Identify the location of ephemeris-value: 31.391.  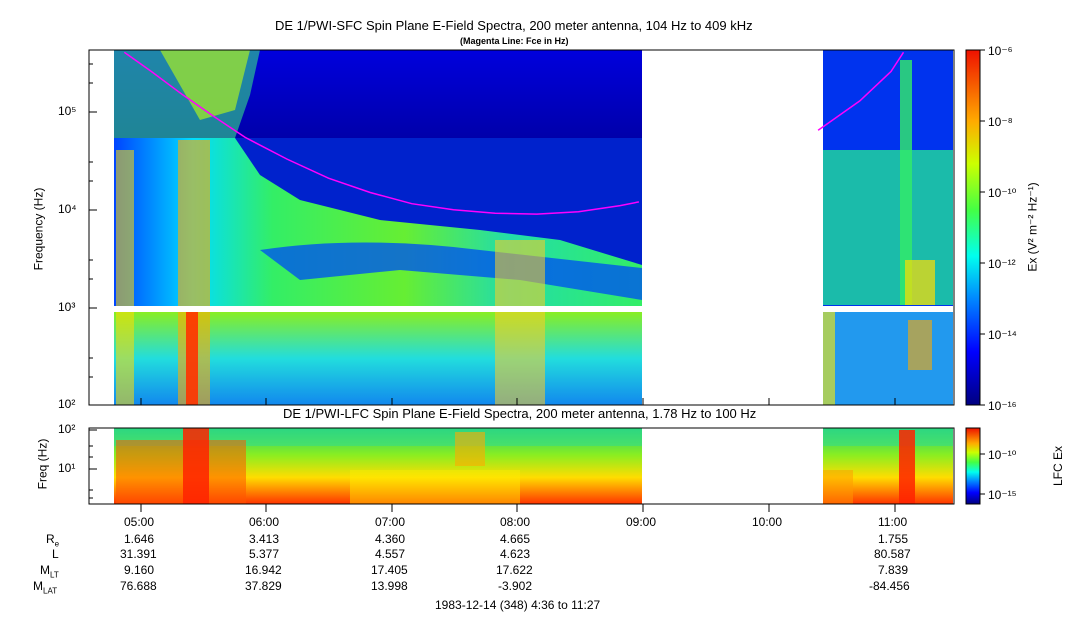
(138, 554).